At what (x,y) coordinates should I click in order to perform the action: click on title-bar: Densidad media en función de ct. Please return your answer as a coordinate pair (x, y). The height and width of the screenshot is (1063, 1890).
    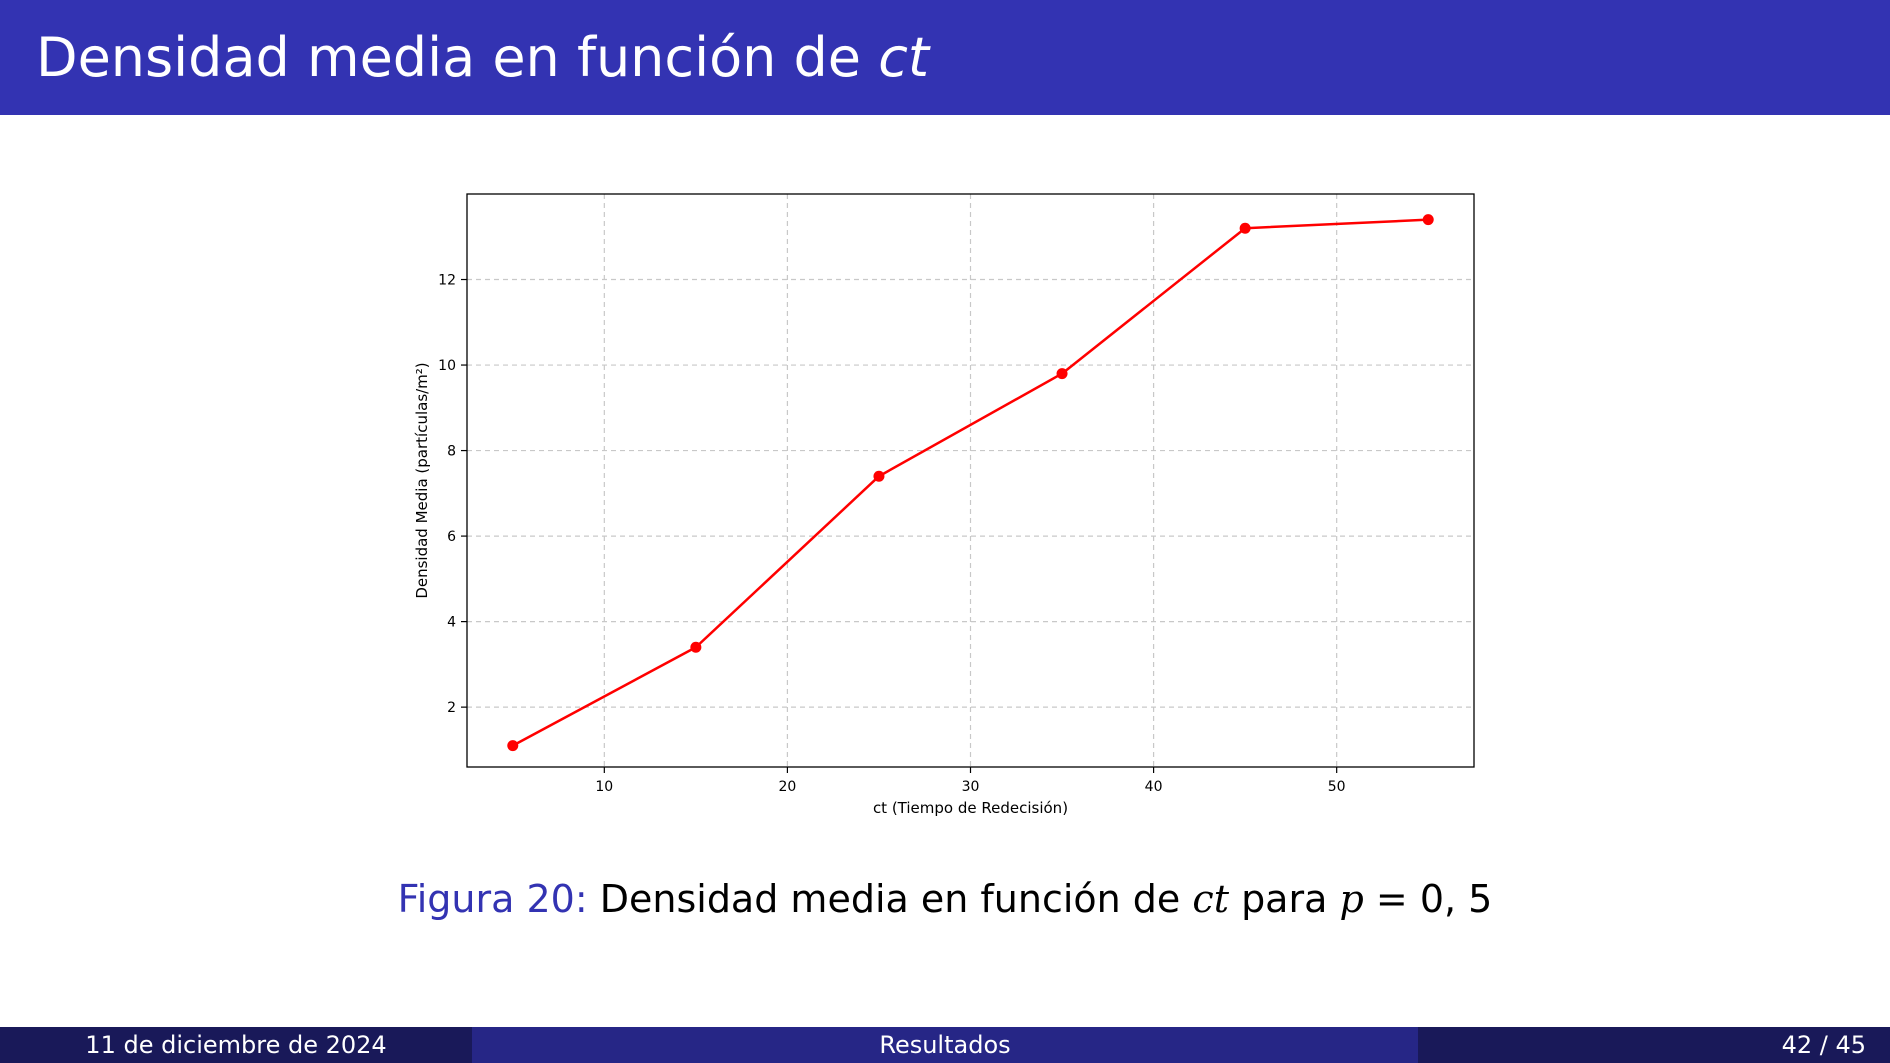
    Looking at the image, I should click on (945, 57).